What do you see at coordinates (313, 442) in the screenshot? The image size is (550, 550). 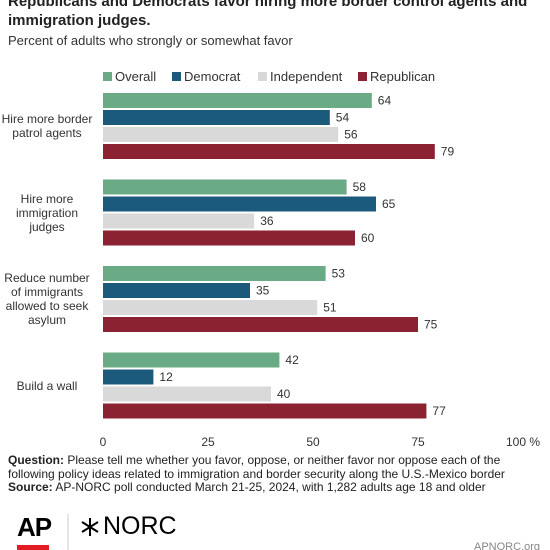 I see `x-tick-label: 50` at bounding box center [313, 442].